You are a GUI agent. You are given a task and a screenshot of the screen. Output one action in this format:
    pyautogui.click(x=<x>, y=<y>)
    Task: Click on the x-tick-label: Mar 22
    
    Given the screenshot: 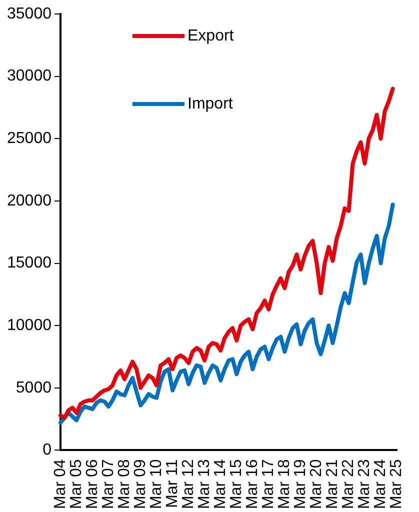 What is the action you would take?
    pyautogui.click(x=349, y=484)
    